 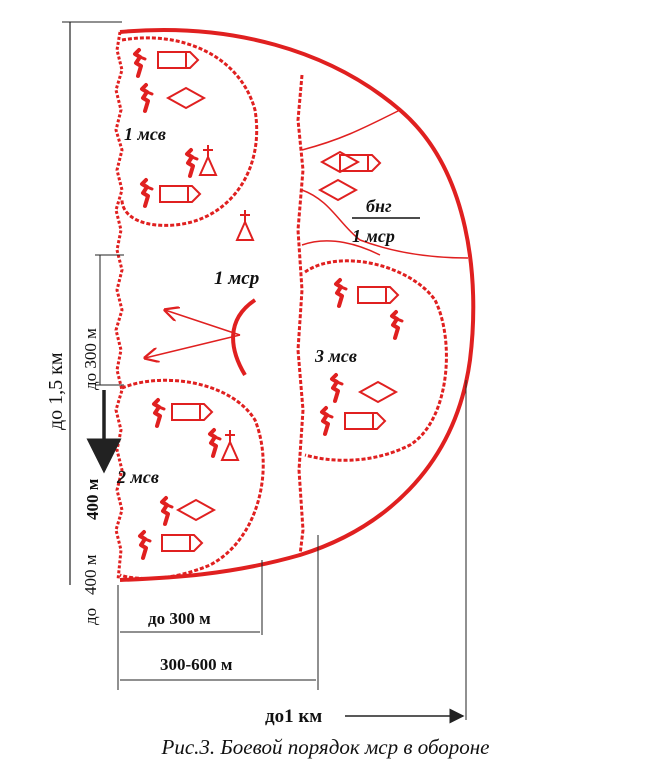 I want to click on gap-label-do: до, so click(x=90, y=616).